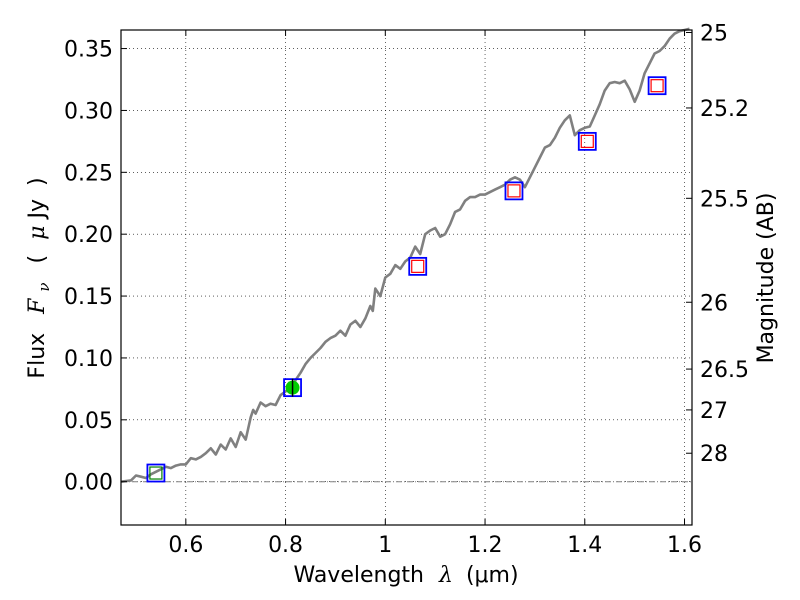  Describe the element at coordinates (88, 235) in the screenshot. I see `y-tick-label: 0.20` at that location.